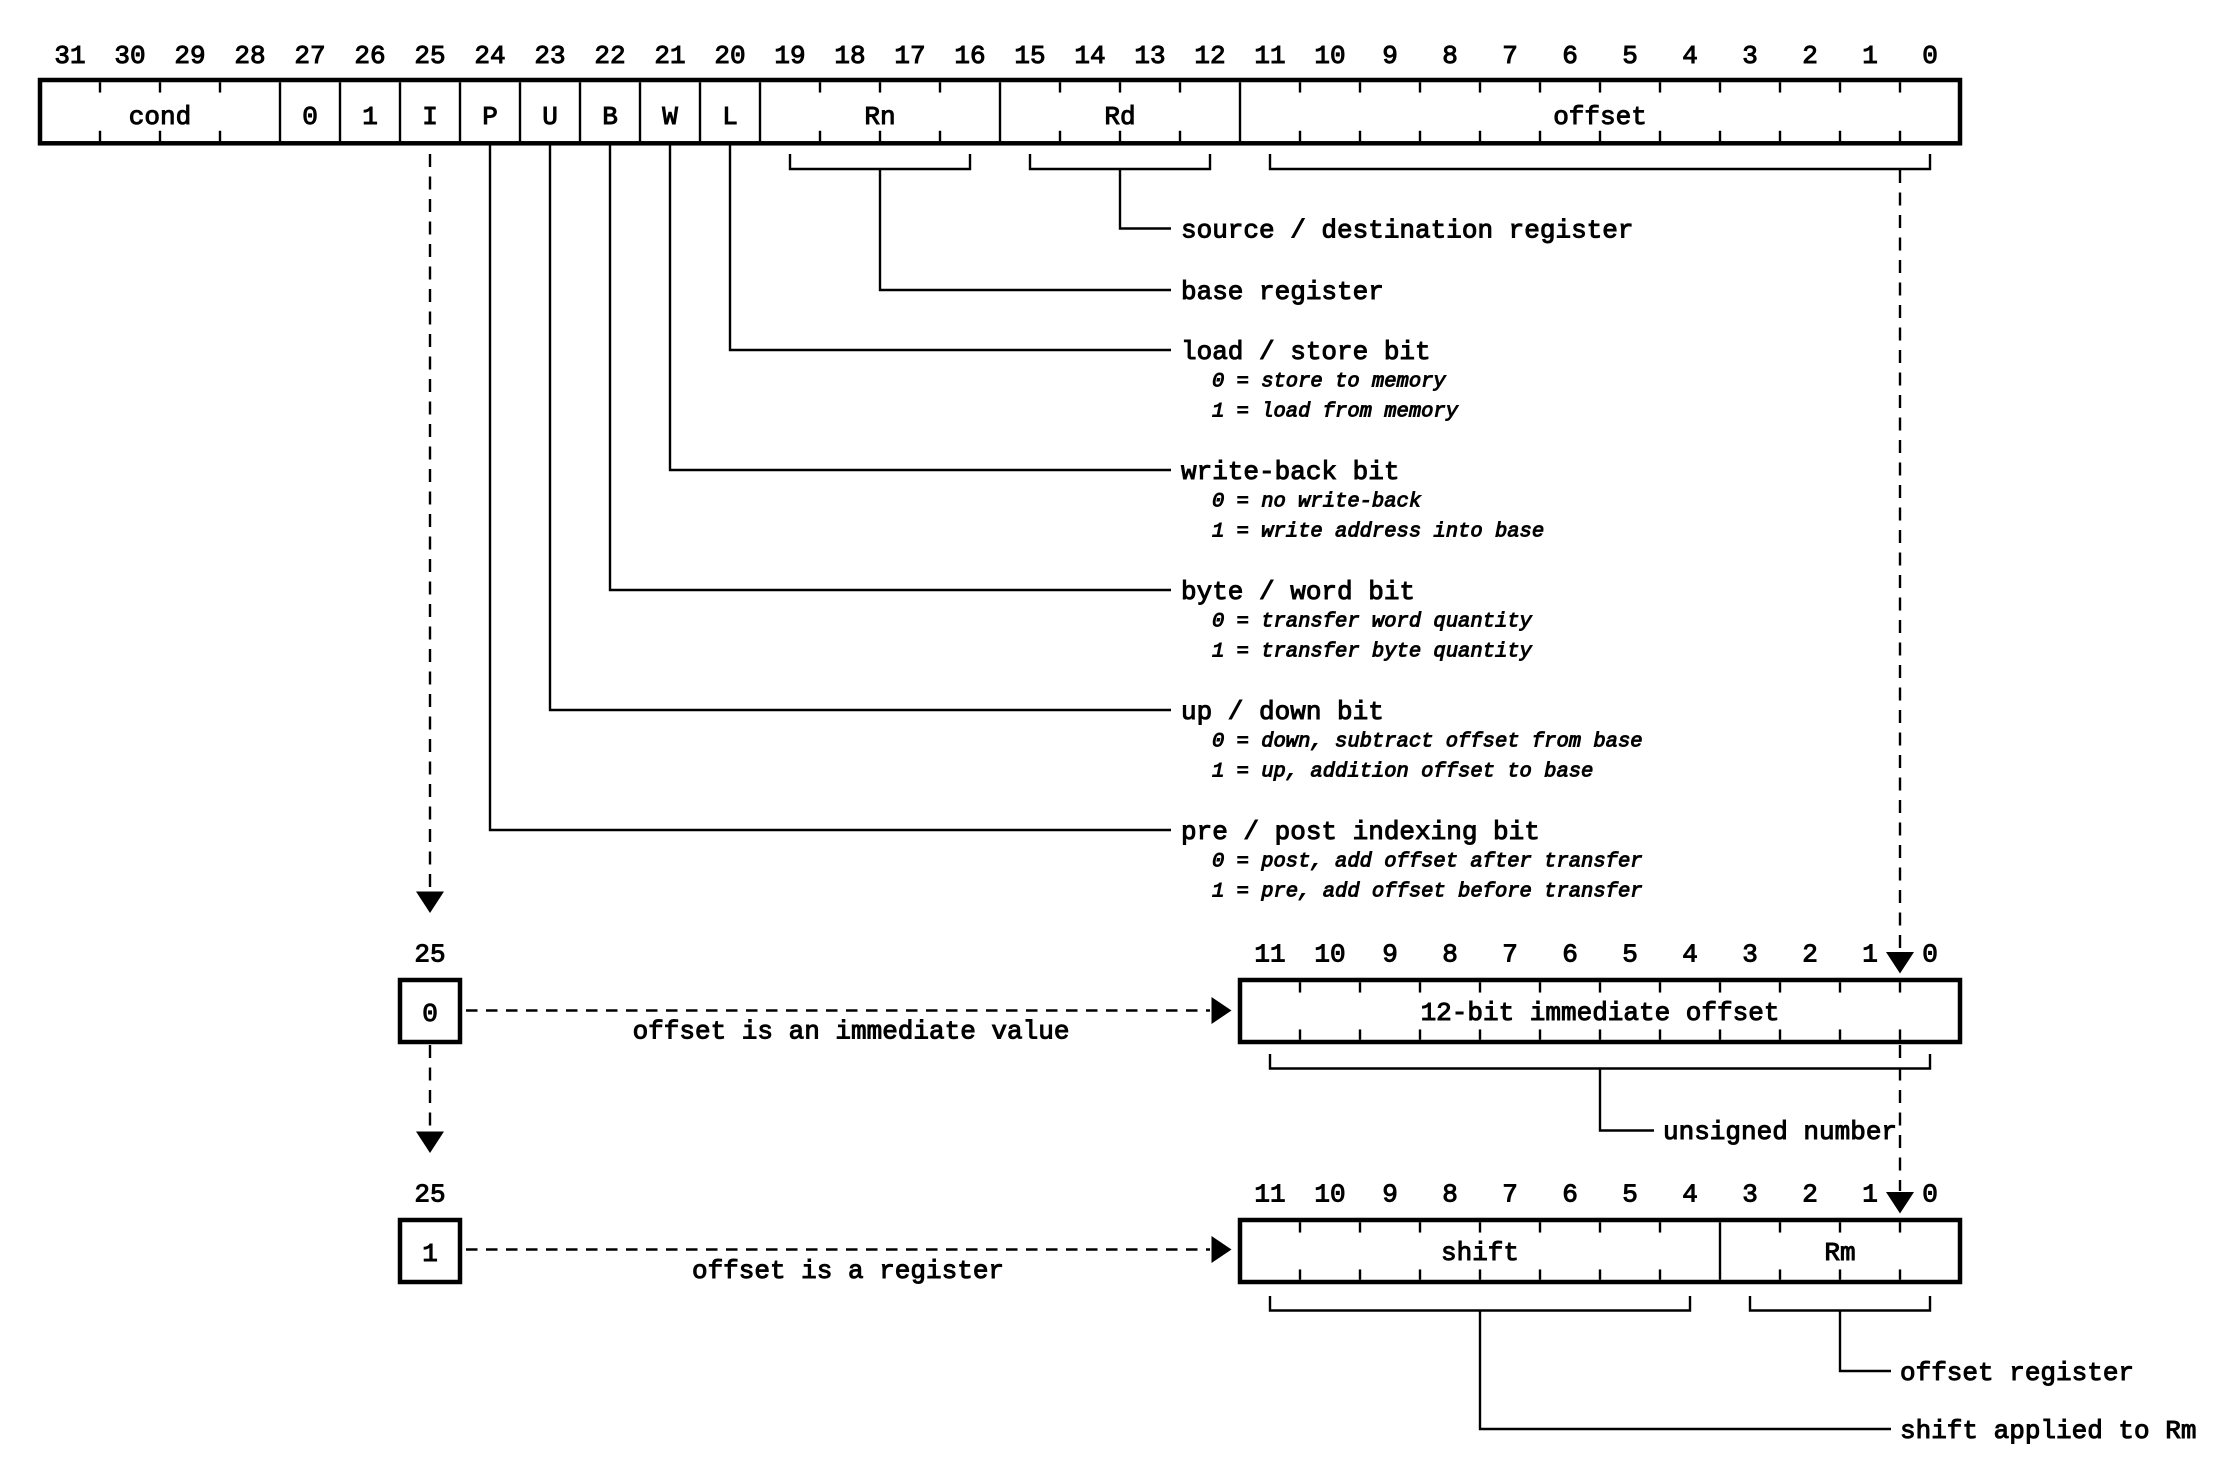  Describe the element at coordinates (550, 117) in the screenshot. I see `svg-text: U` at that location.